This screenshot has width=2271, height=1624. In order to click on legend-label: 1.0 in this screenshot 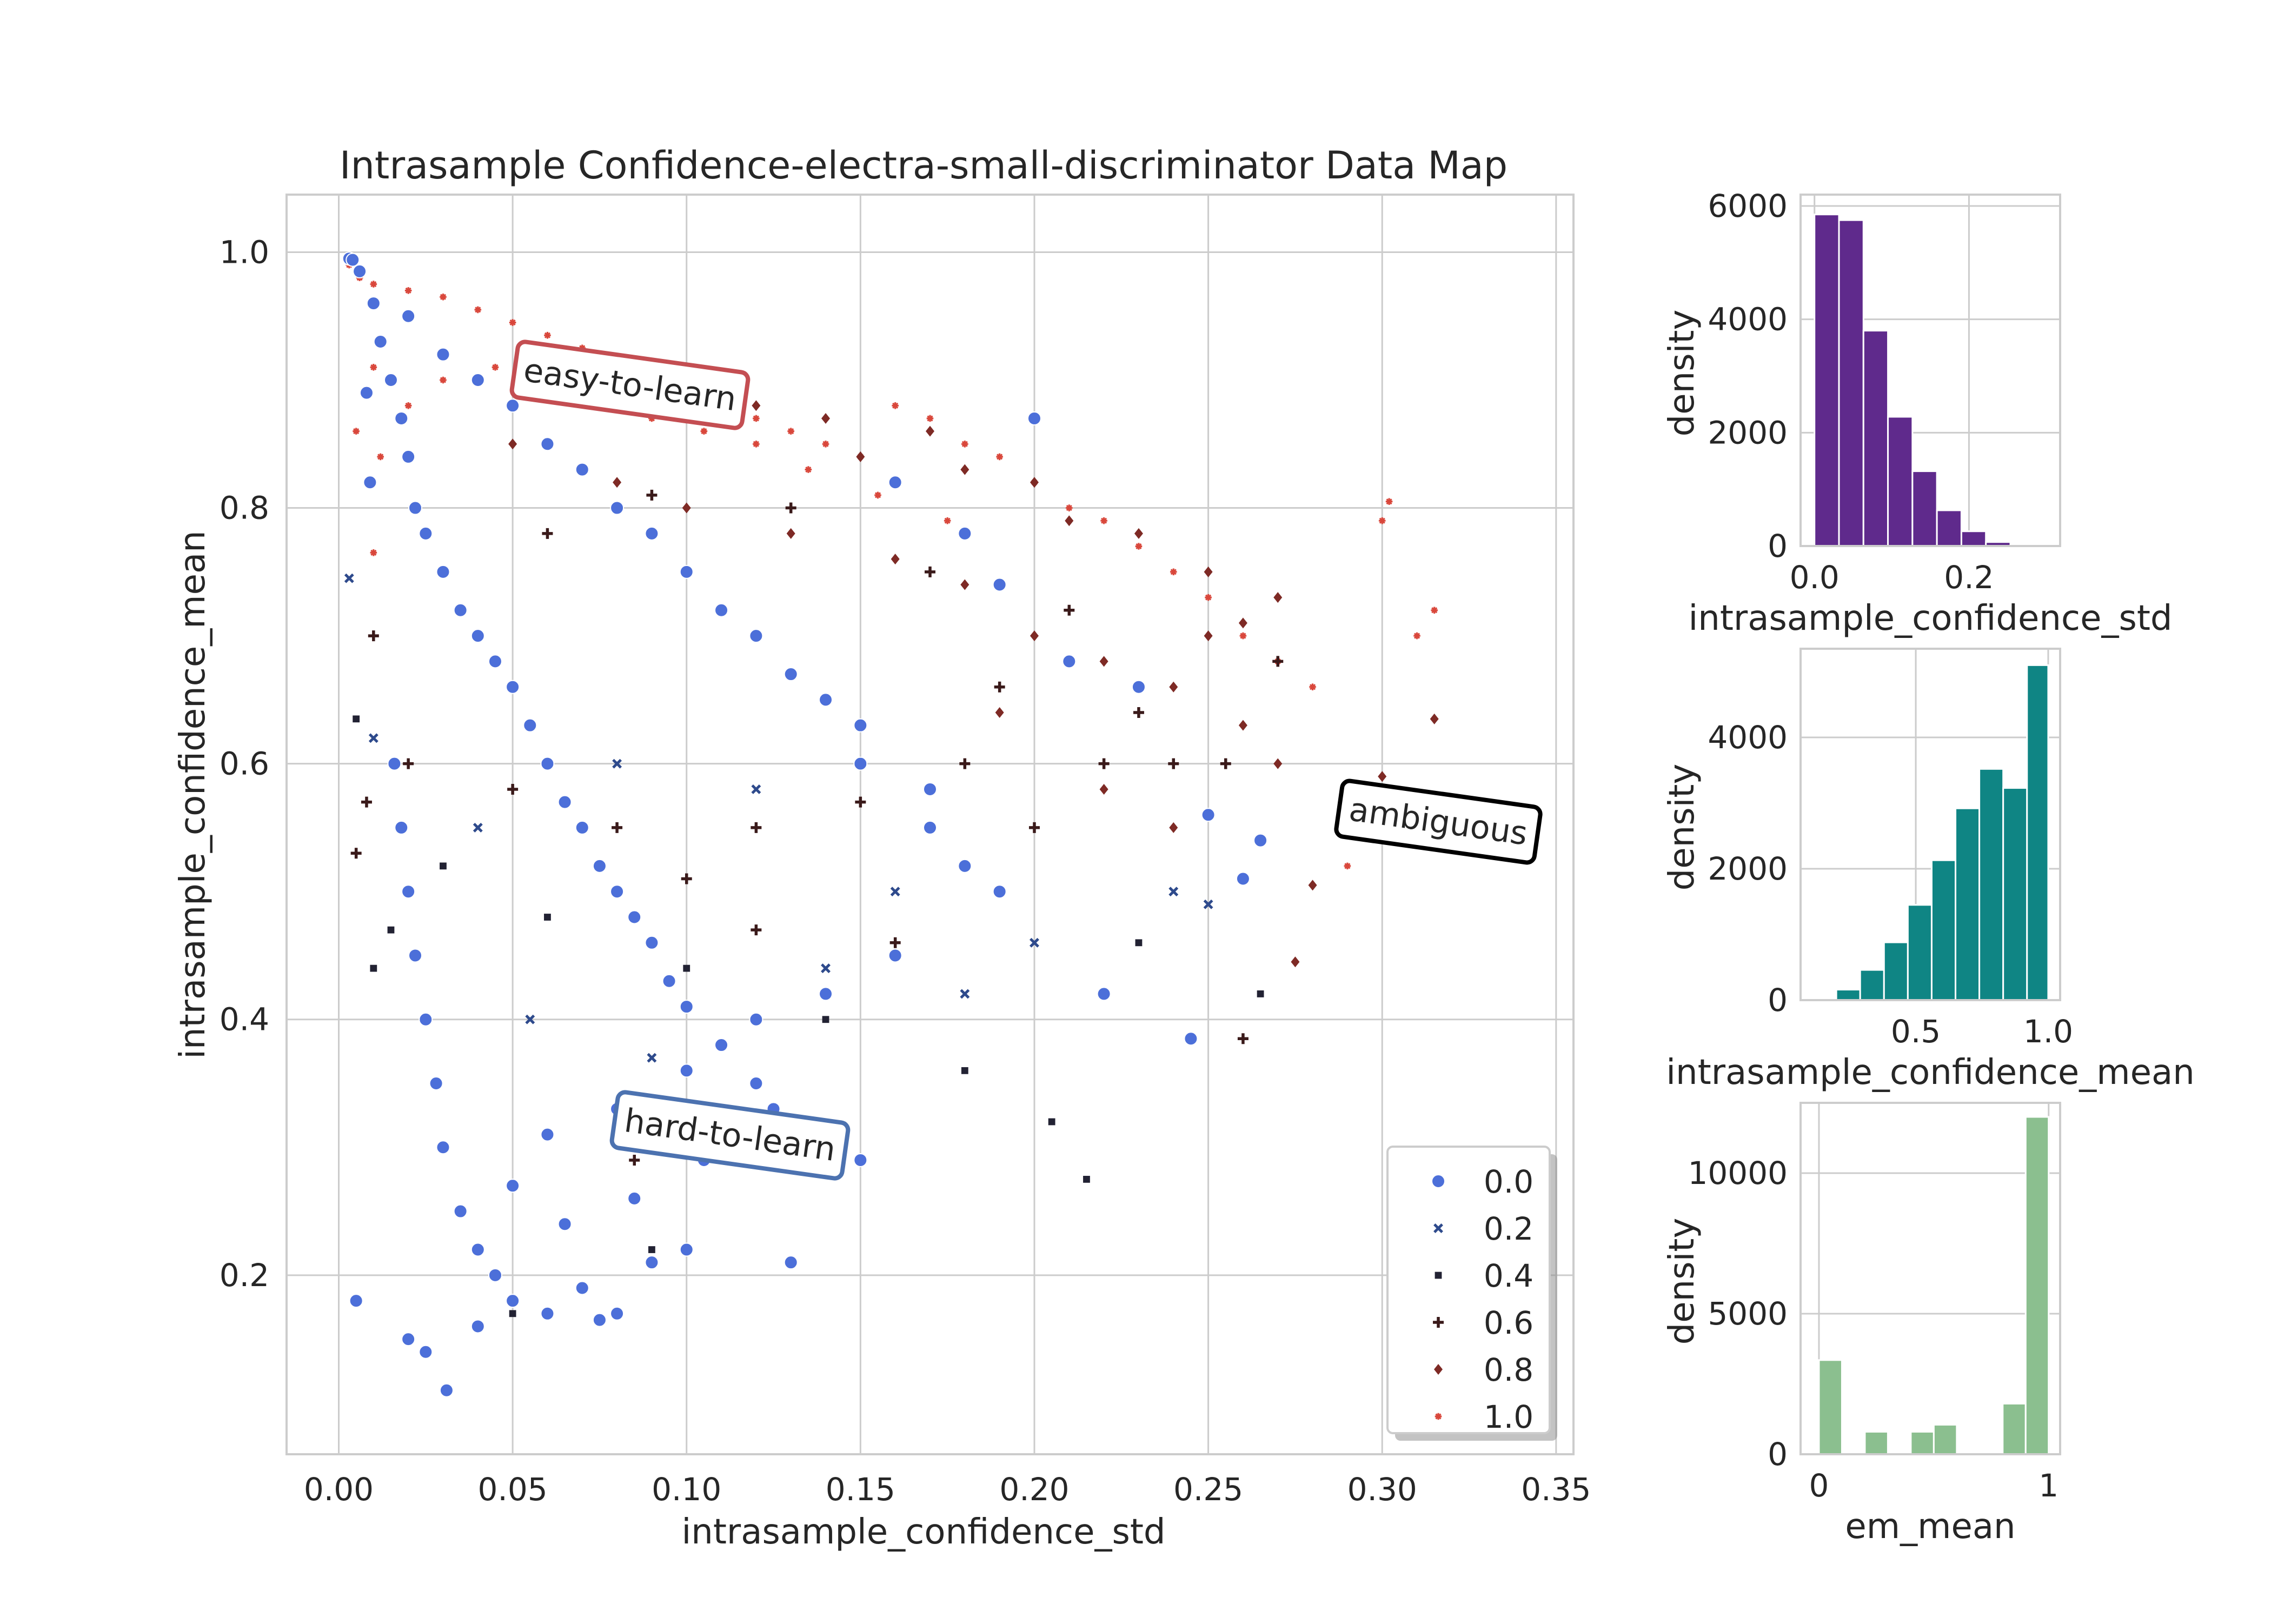, I will do `click(1508, 1417)`.